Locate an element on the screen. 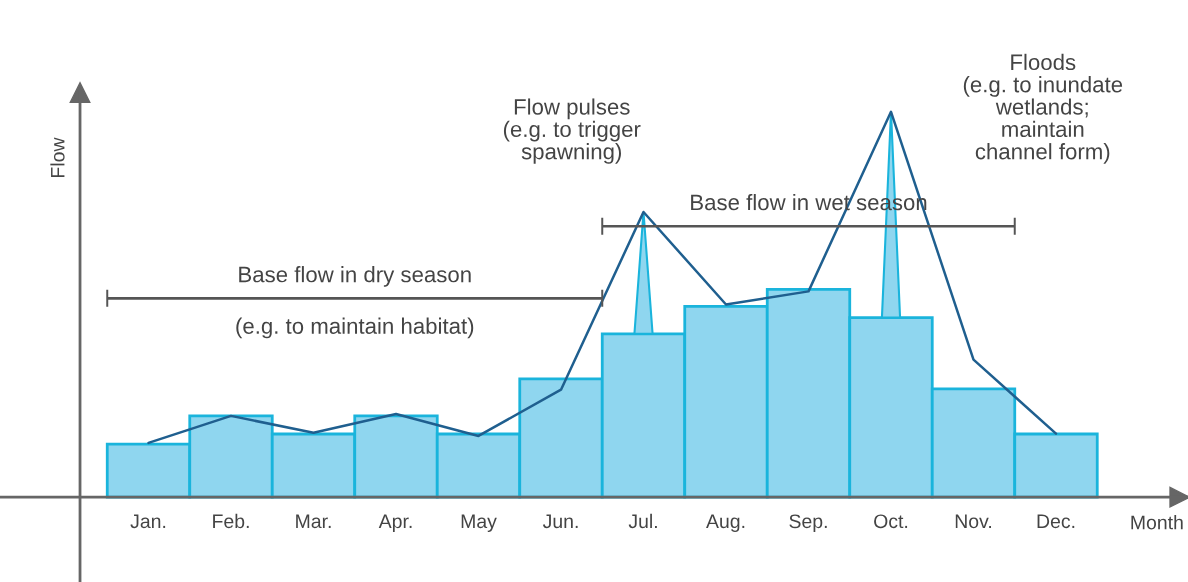 The width and height of the screenshot is (1188, 582). annotation: Flow pulses (e.g. to trigger spawning) is located at coordinates (572, 131).